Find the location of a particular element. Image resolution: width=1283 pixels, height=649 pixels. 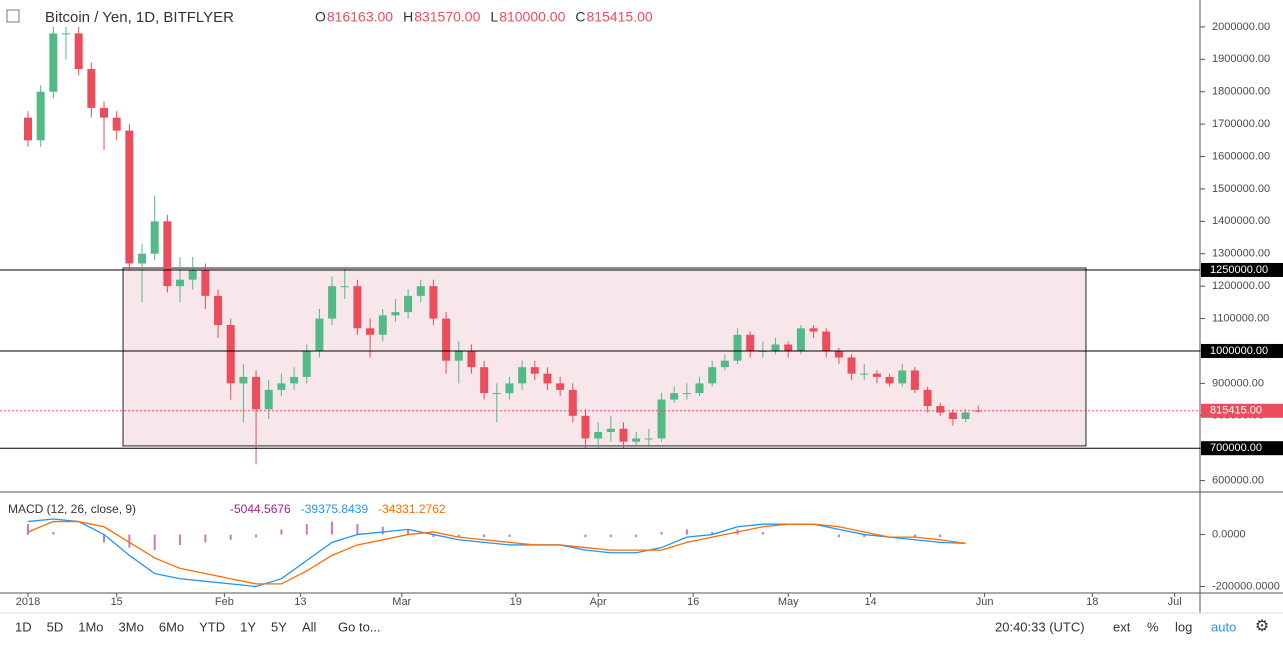

x-tick-label: Feb is located at coordinates (224, 602).